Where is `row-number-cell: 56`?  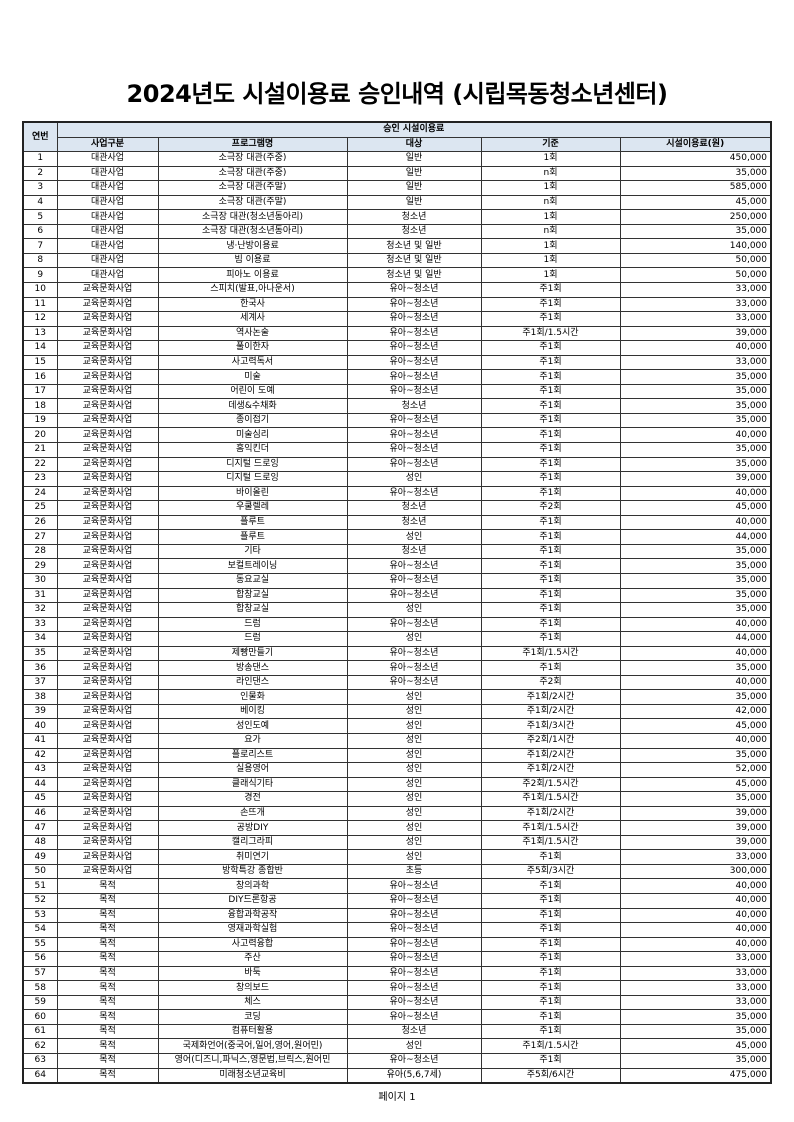 row-number-cell: 56 is located at coordinates (40, 959).